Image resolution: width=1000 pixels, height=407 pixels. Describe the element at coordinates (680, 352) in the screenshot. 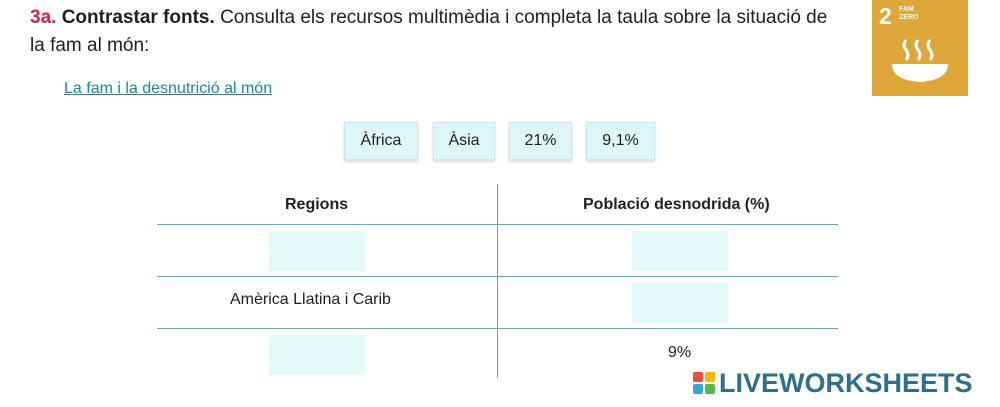

I see `table-cell-value-row-3: 9%` at that location.